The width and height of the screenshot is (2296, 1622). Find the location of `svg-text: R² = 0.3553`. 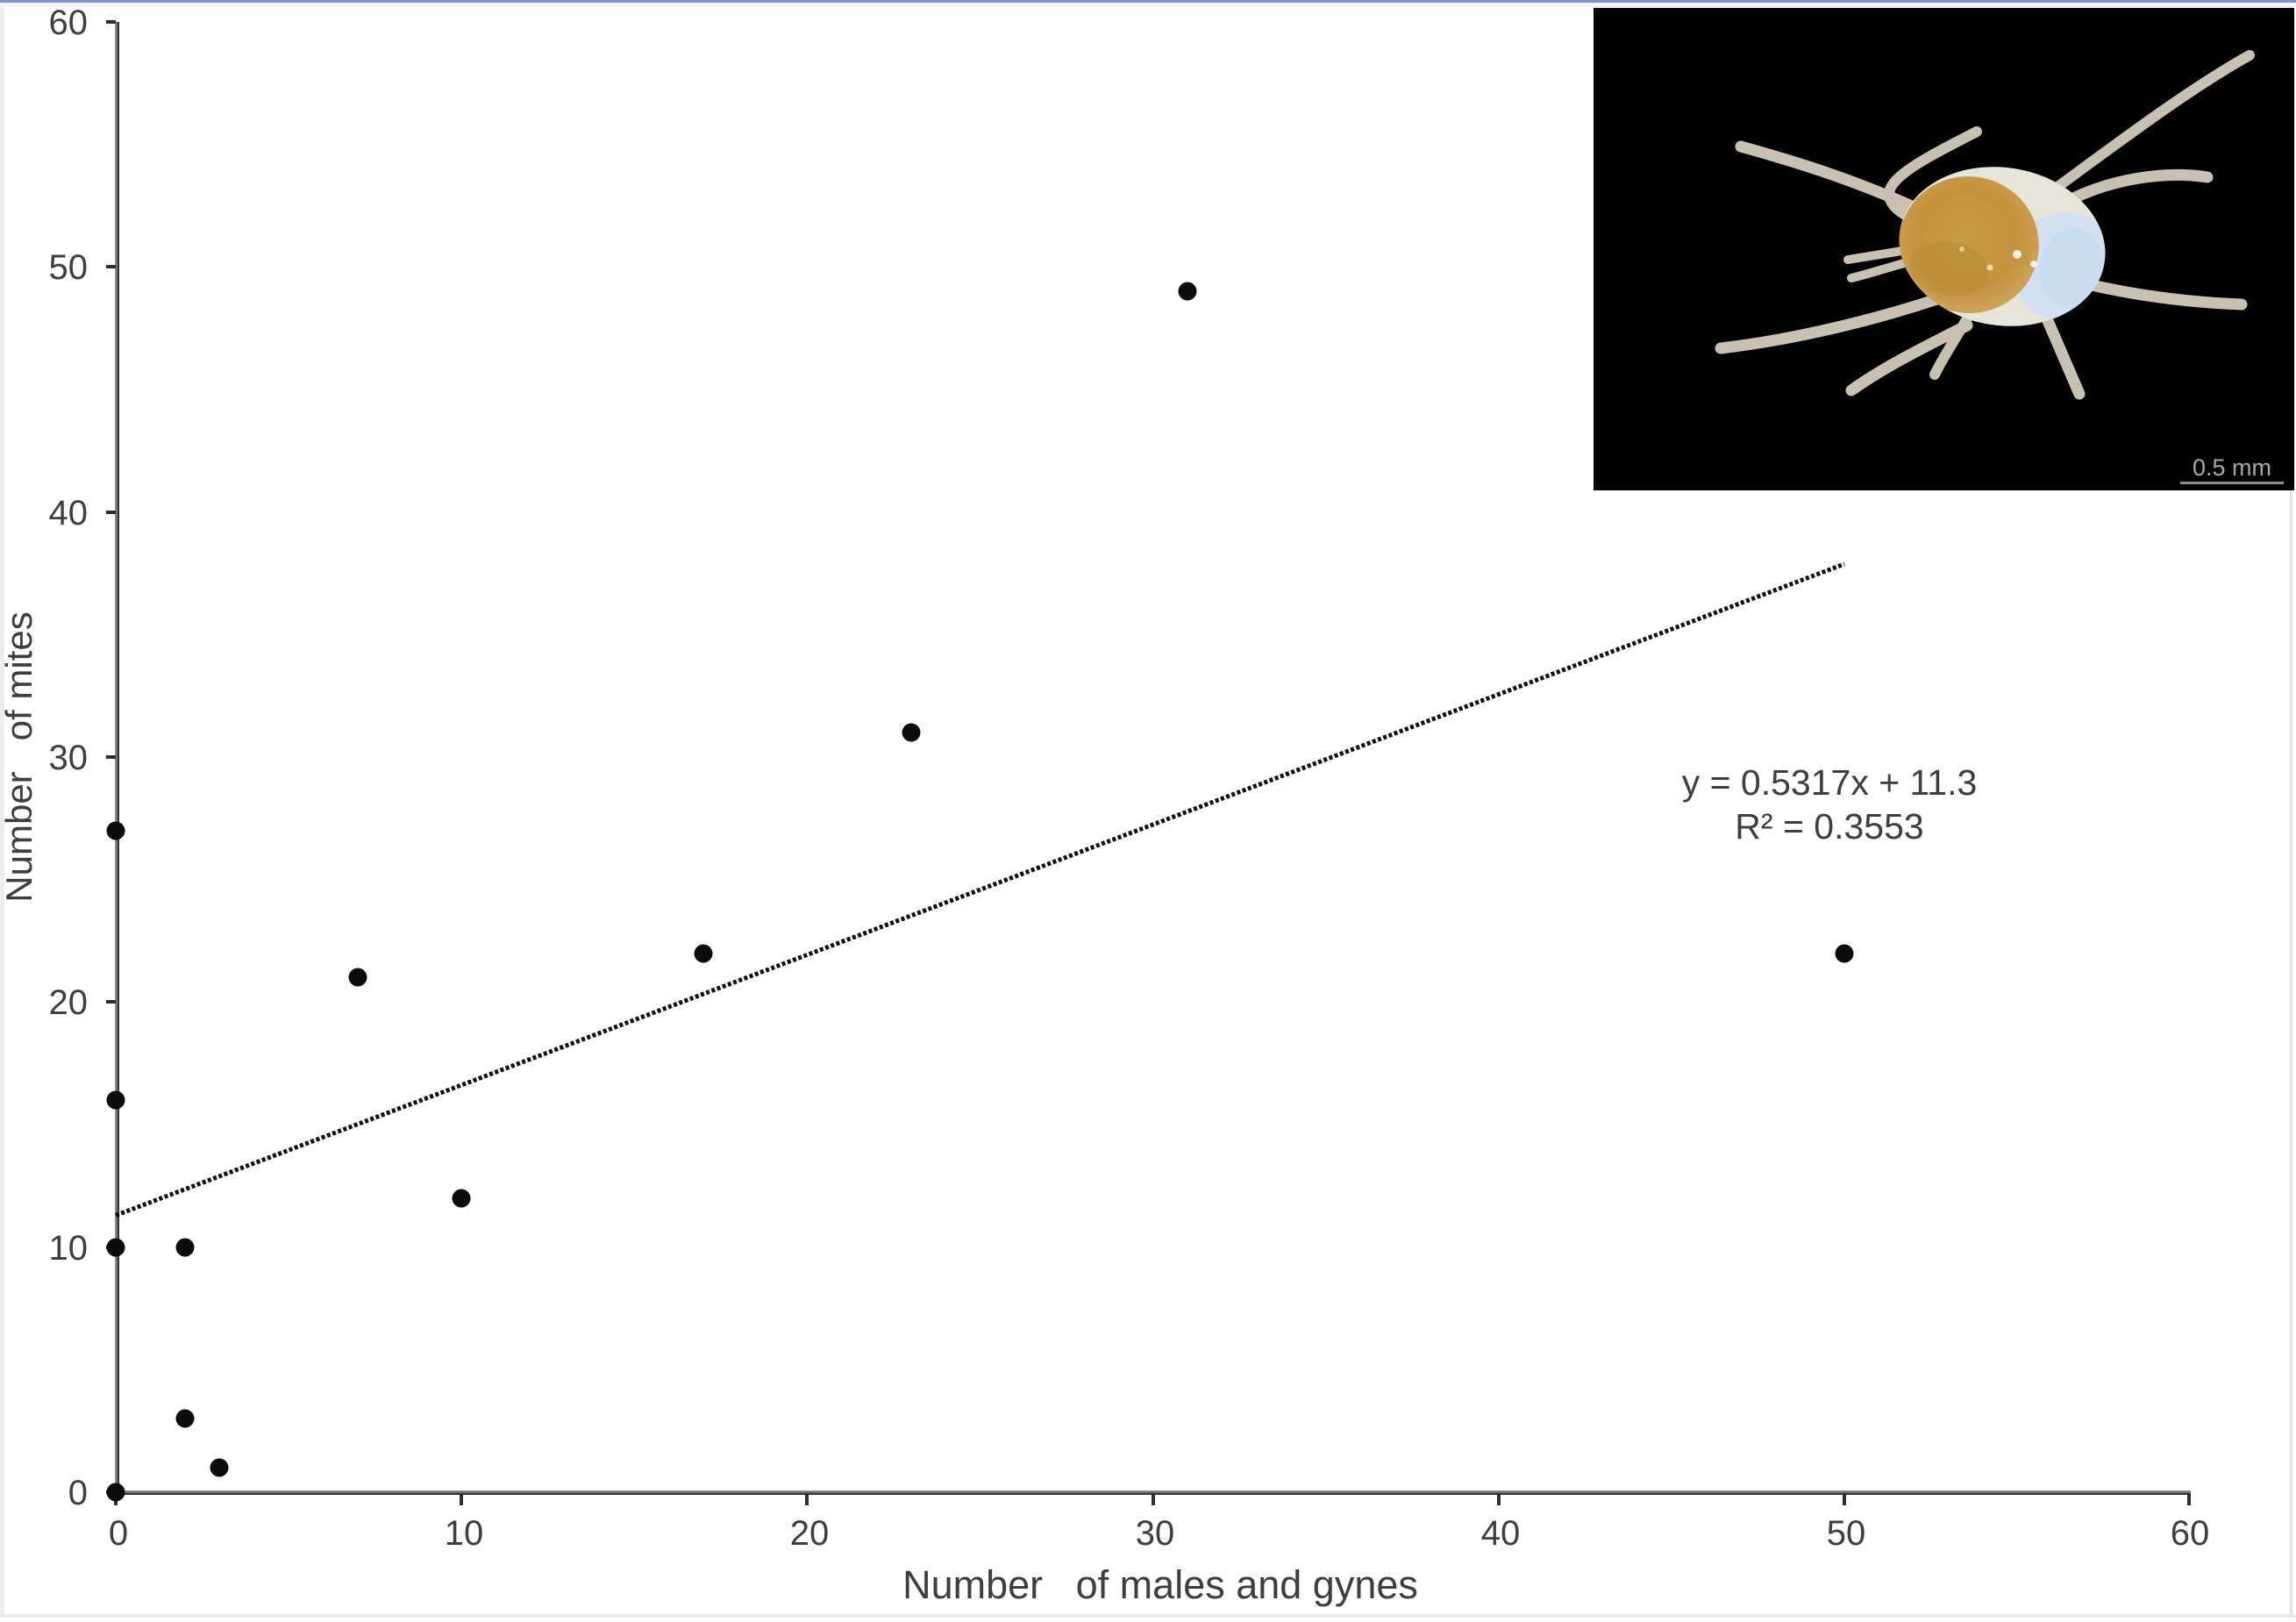

svg-text: R² = 0.3553 is located at coordinates (1829, 826).